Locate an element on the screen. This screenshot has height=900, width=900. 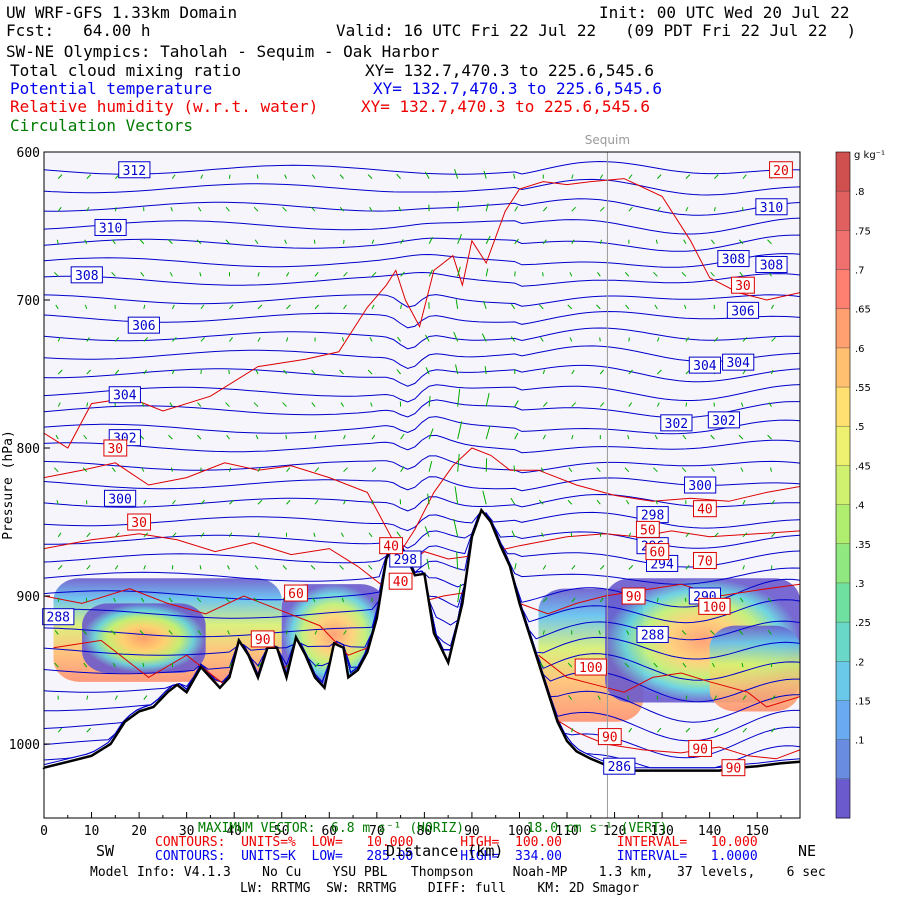
x-tick-label: 130 is located at coordinates (661, 831).